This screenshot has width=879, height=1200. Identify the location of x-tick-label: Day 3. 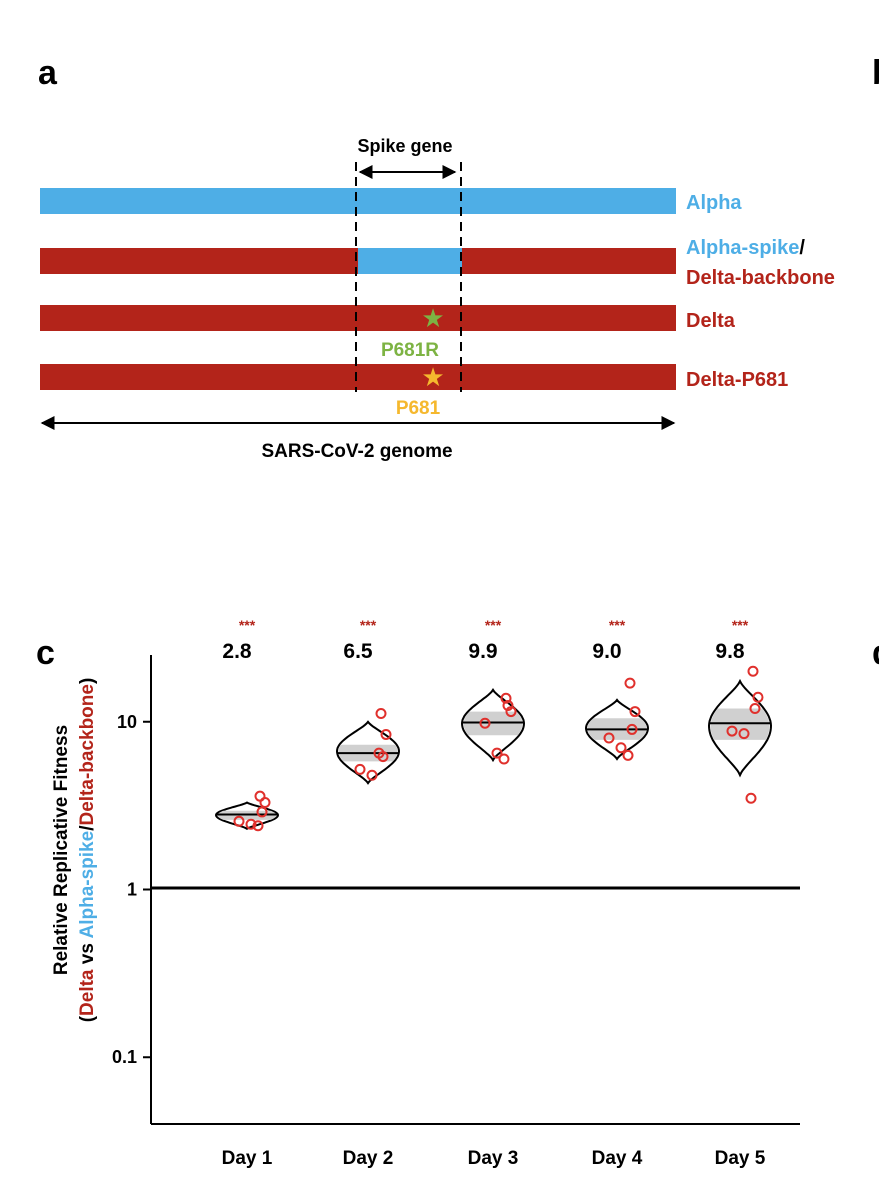
(493, 1158).